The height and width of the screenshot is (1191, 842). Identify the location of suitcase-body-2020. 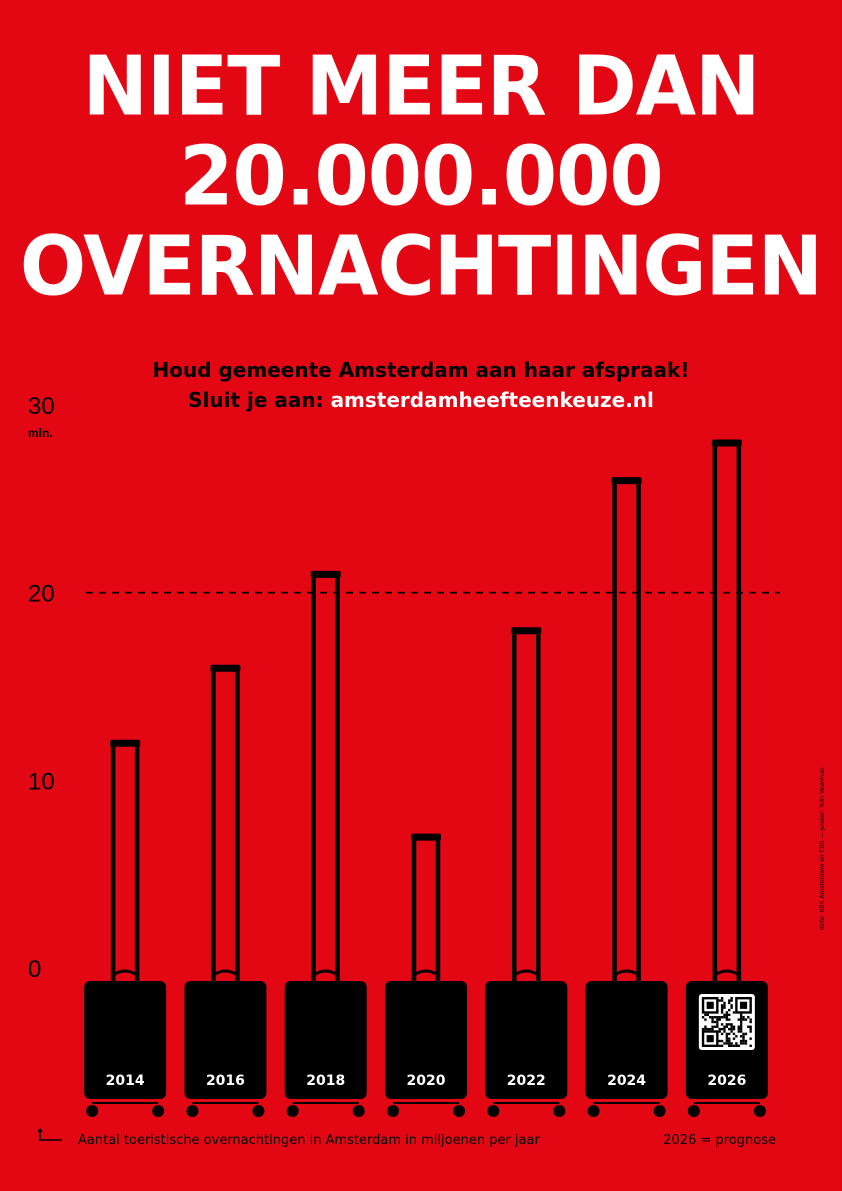
(426, 1040).